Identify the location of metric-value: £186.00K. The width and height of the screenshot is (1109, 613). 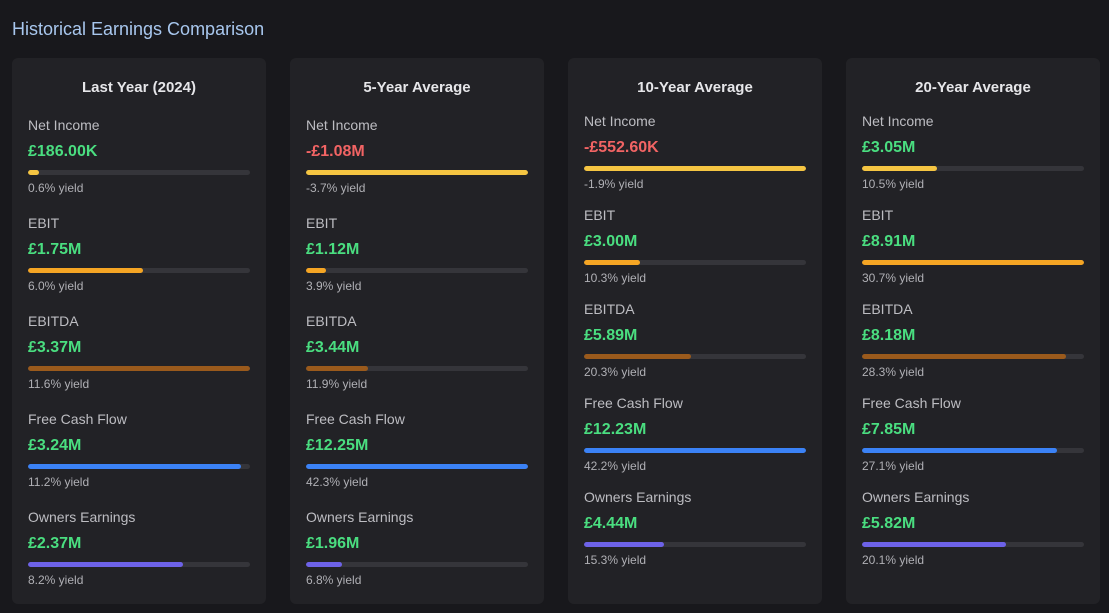
(63, 151).